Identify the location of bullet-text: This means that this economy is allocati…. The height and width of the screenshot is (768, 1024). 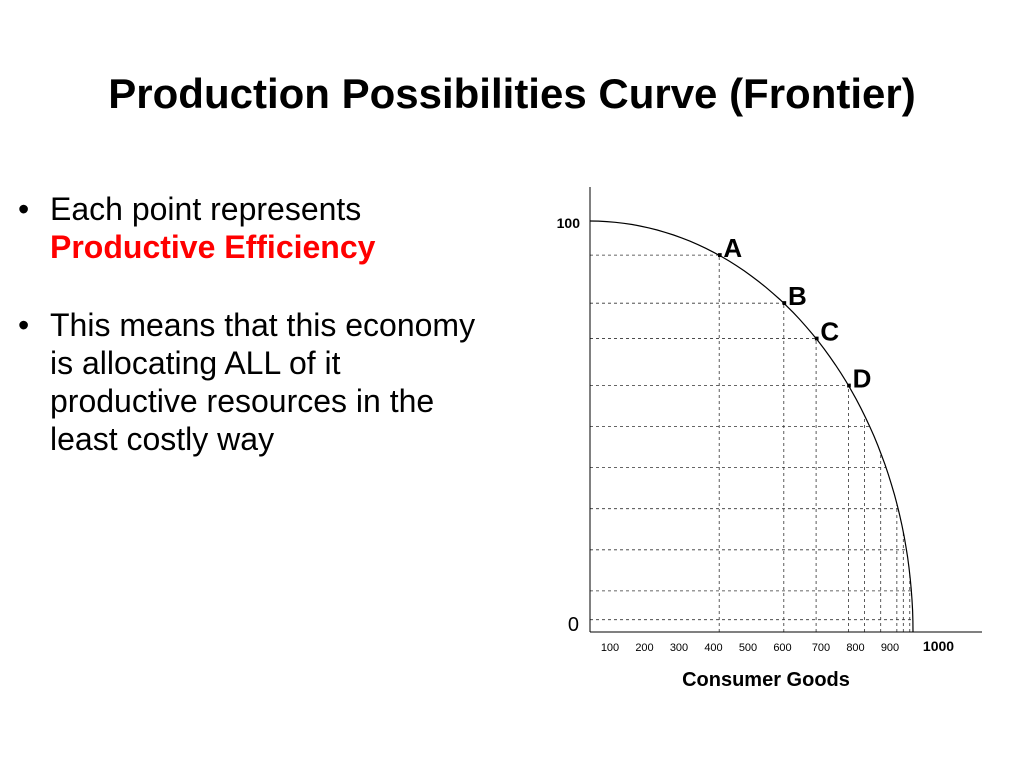
(263, 382).